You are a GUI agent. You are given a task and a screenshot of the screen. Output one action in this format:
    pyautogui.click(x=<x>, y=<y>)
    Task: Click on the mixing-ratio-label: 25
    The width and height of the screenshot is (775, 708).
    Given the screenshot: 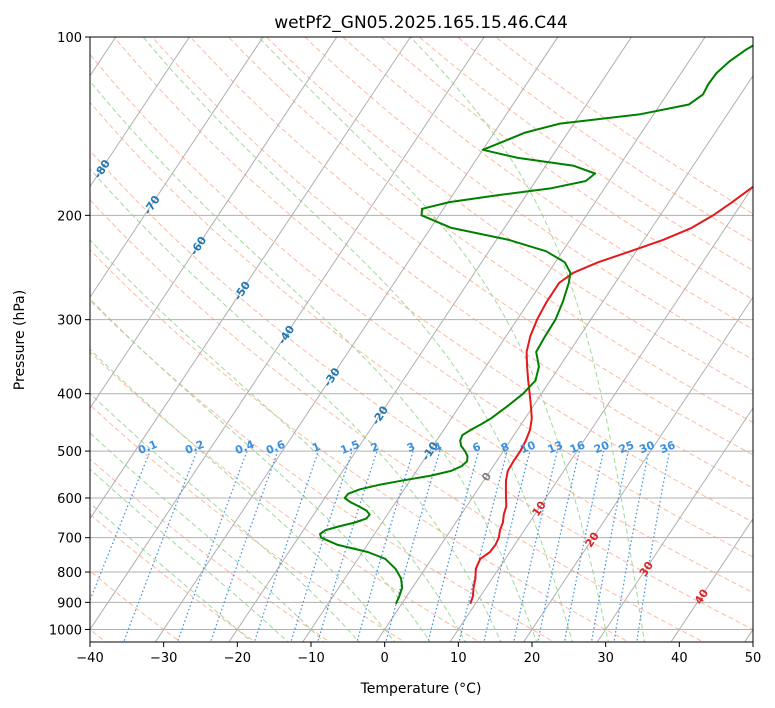 What is the action you would take?
    pyautogui.click(x=626, y=448)
    